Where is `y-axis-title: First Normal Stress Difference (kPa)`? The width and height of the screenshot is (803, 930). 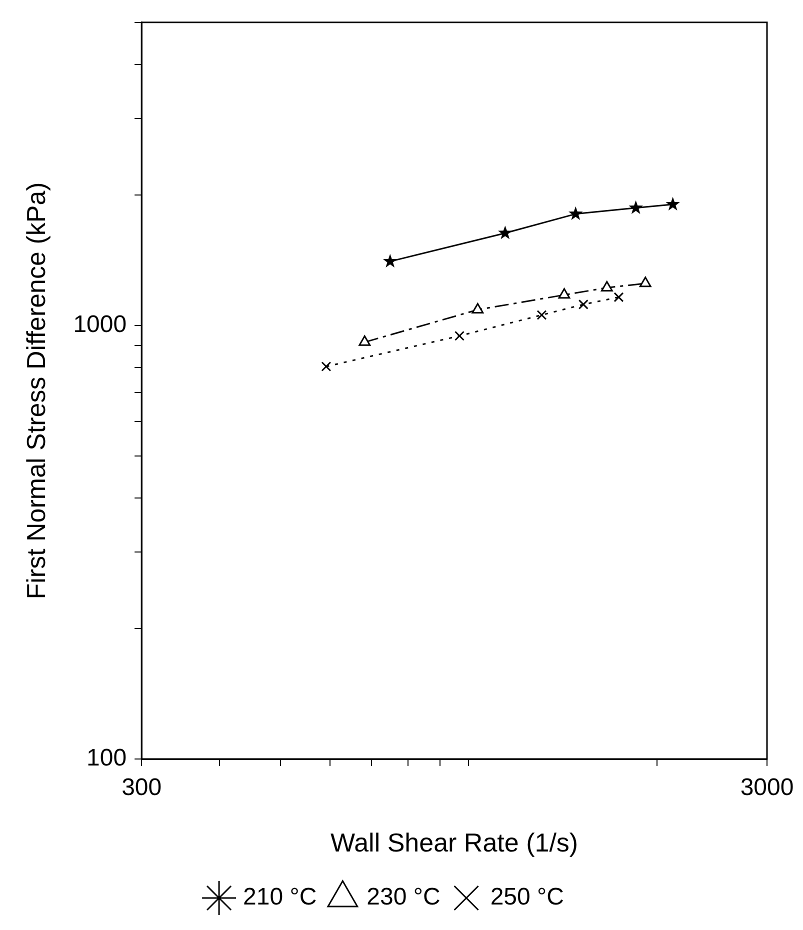 y-axis-title: First Normal Stress Difference (kPa) is located at coordinates (35, 391).